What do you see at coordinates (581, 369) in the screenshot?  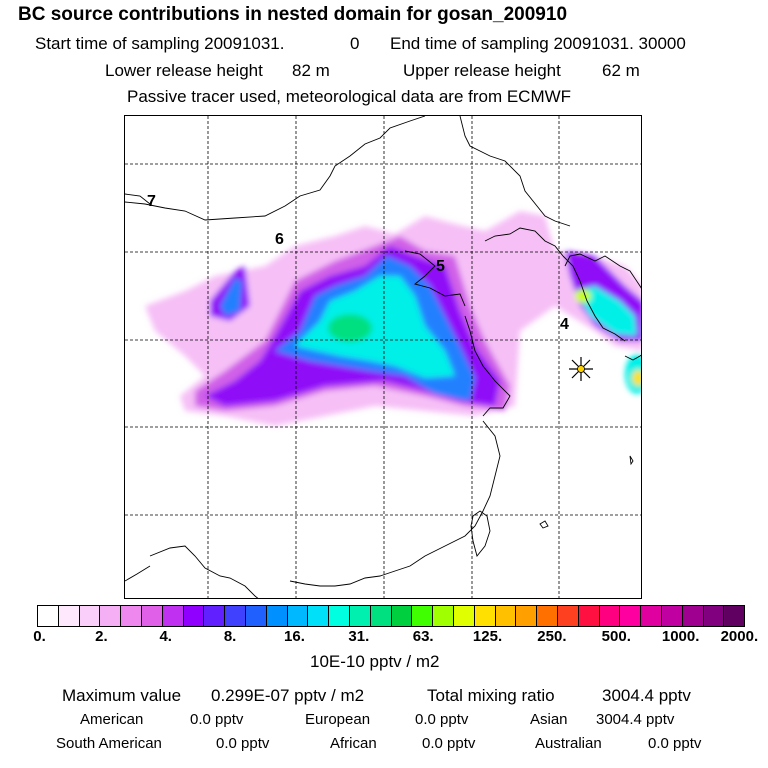 I see `receptor-star-marker` at bounding box center [581, 369].